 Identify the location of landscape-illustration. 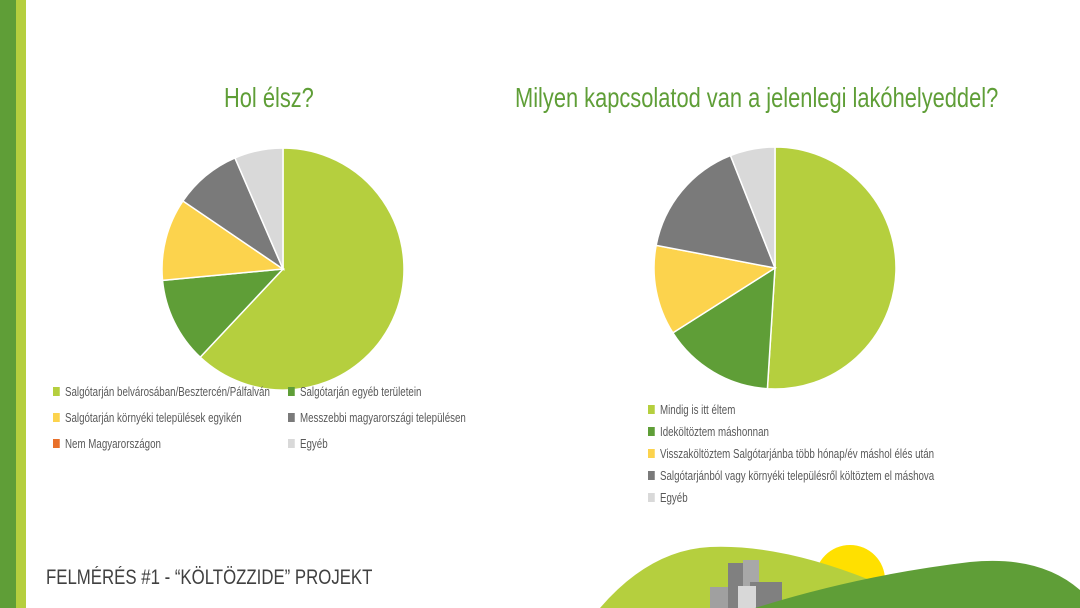
(840, 576).